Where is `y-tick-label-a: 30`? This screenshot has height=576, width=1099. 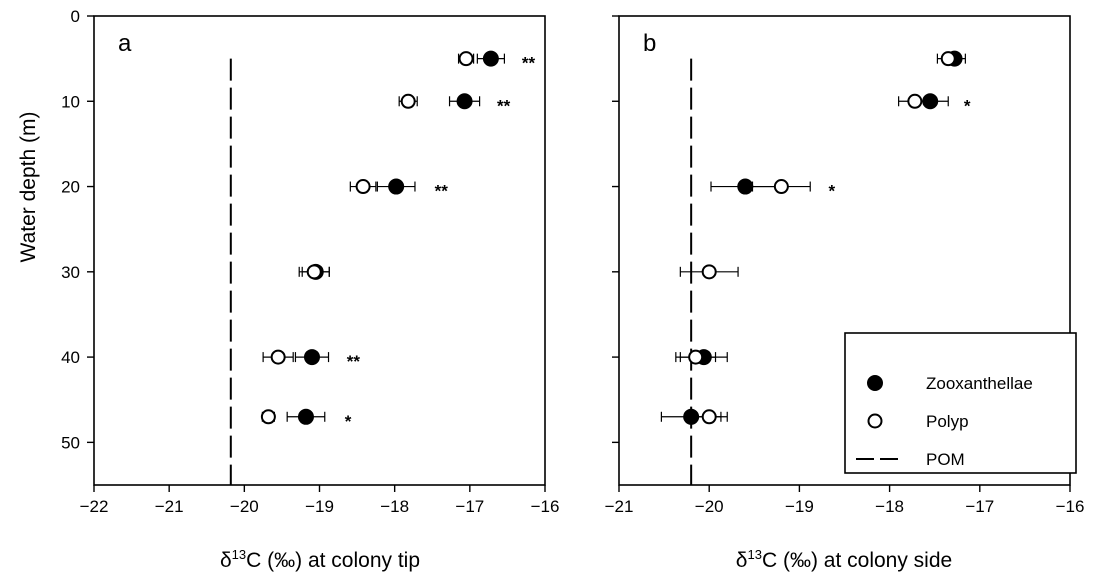 y-tick-label-a: 30 is located at coordinates (70, 272).